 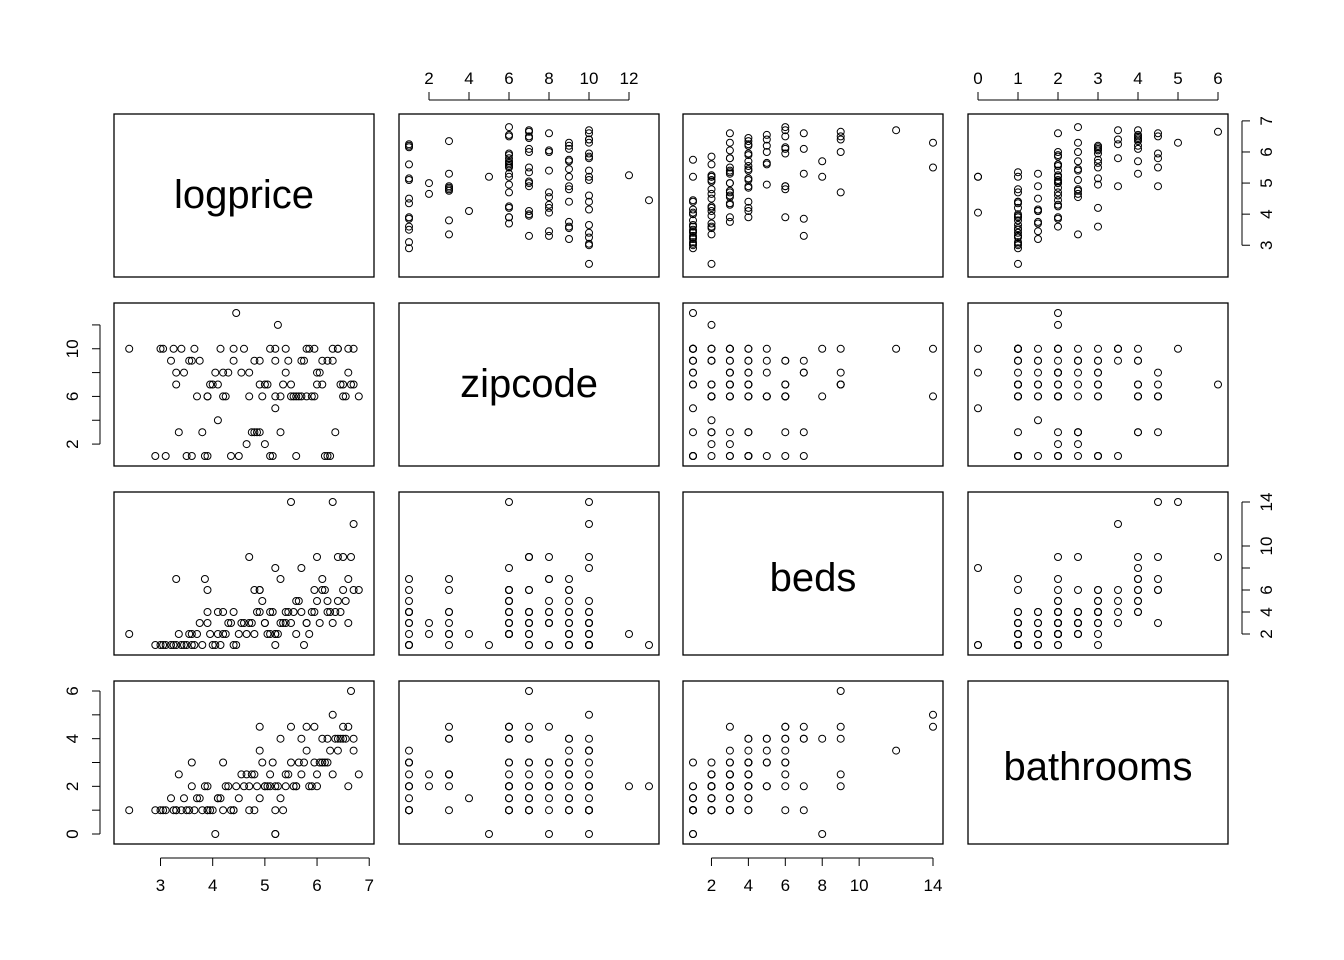 I want to click on tick-label: 5, so click(x=1266, y=182).